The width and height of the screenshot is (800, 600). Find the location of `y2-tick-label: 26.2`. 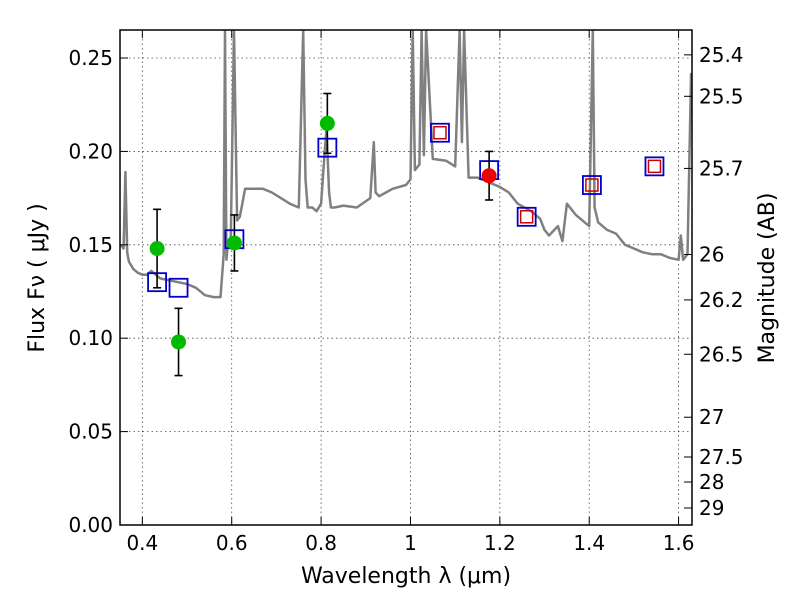

y2-tick-label: 26.2 is located at coordinates (721, 300).